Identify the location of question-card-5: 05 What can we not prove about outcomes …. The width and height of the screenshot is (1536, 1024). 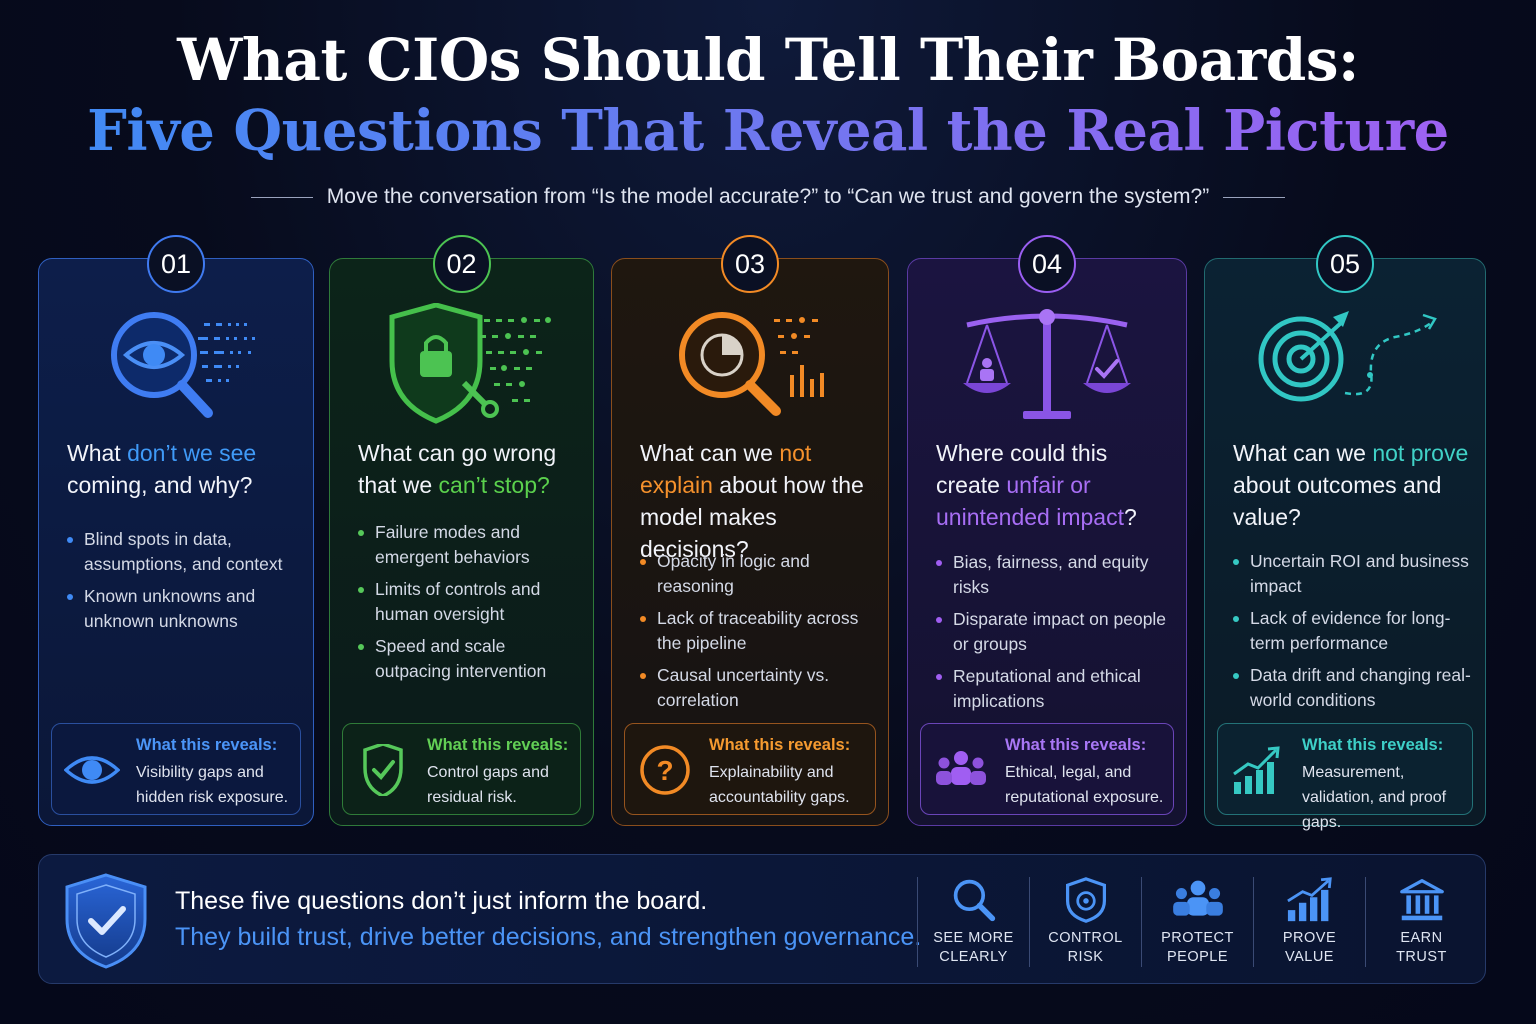
(1345, 533).